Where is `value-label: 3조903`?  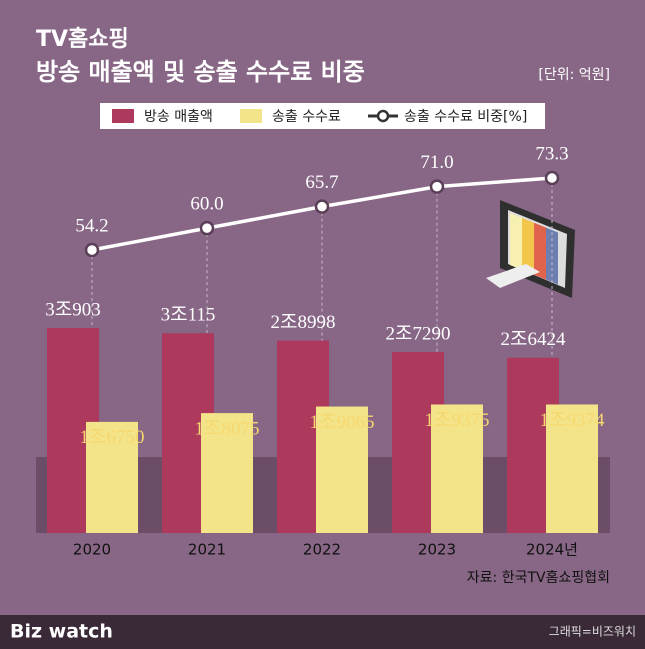 value-label: 3조903 is located at coordinates (72, 309).